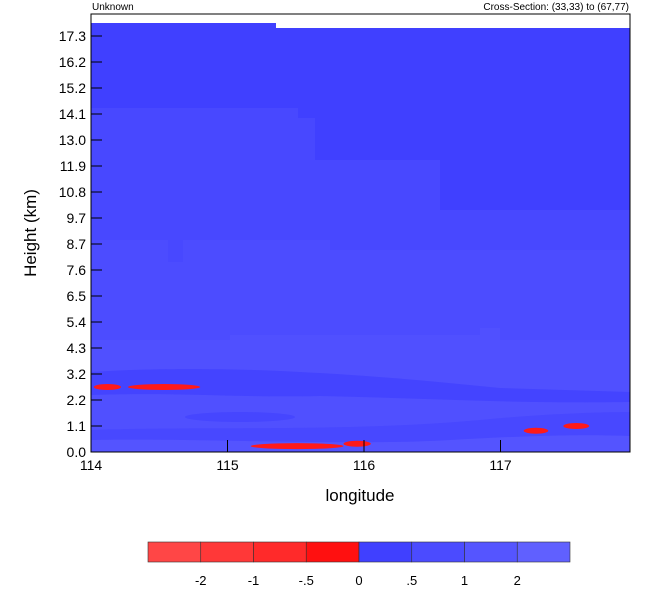 This screenshot has height=605, width=651. What do you see at coordinates (254, 580) in the screenshot?
I see `colorbar-label: -1` at bounding box center [254, 580].